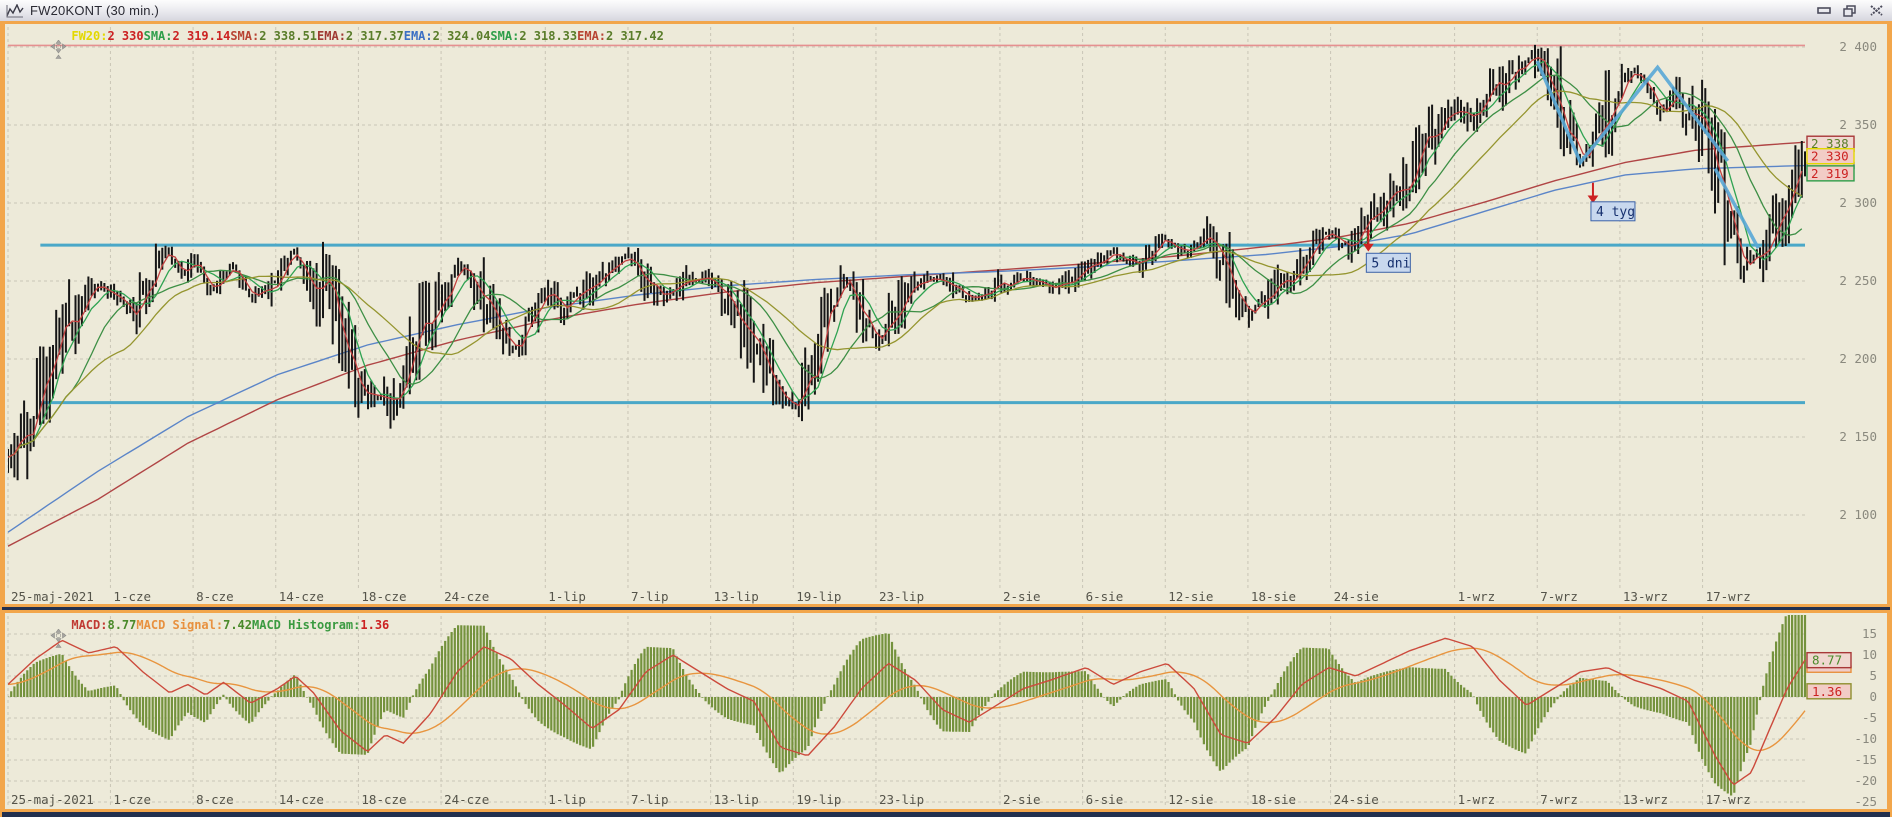 This screenshot has height=817, width=1892. I want to click on macd-axis-tick-label: -10, so click(1865, 738).